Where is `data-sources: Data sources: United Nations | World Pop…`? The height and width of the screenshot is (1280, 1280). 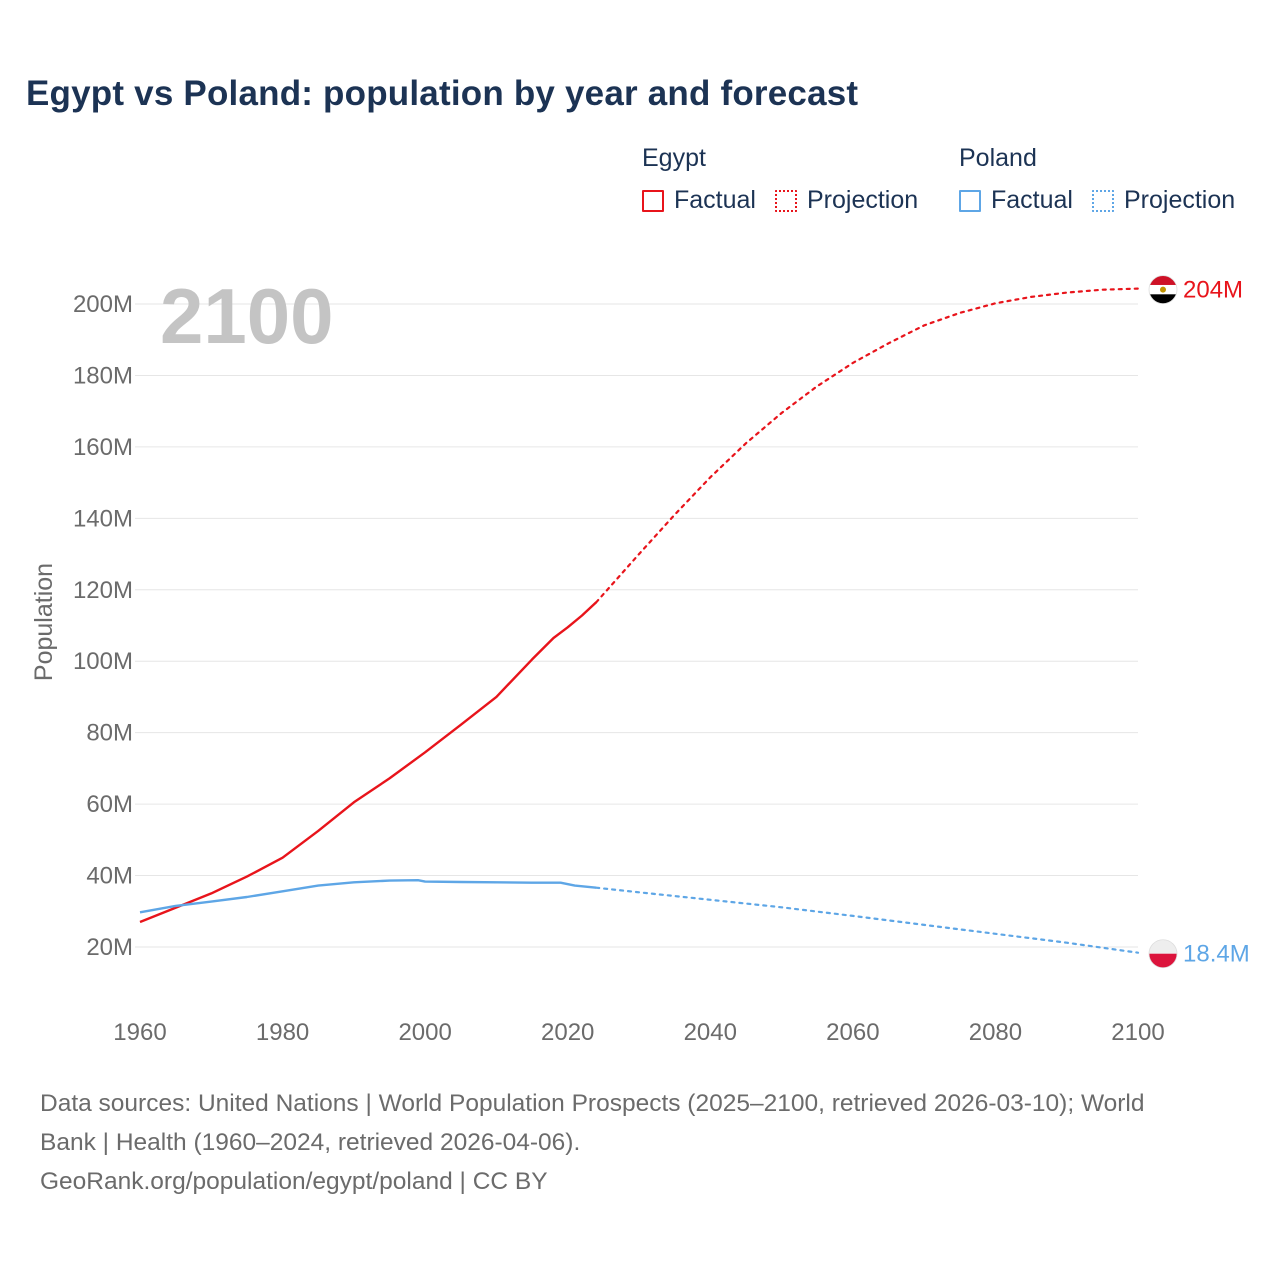
data-sources: Data sources: United Nations | World Pop… is located at coordinates (640, 1142).